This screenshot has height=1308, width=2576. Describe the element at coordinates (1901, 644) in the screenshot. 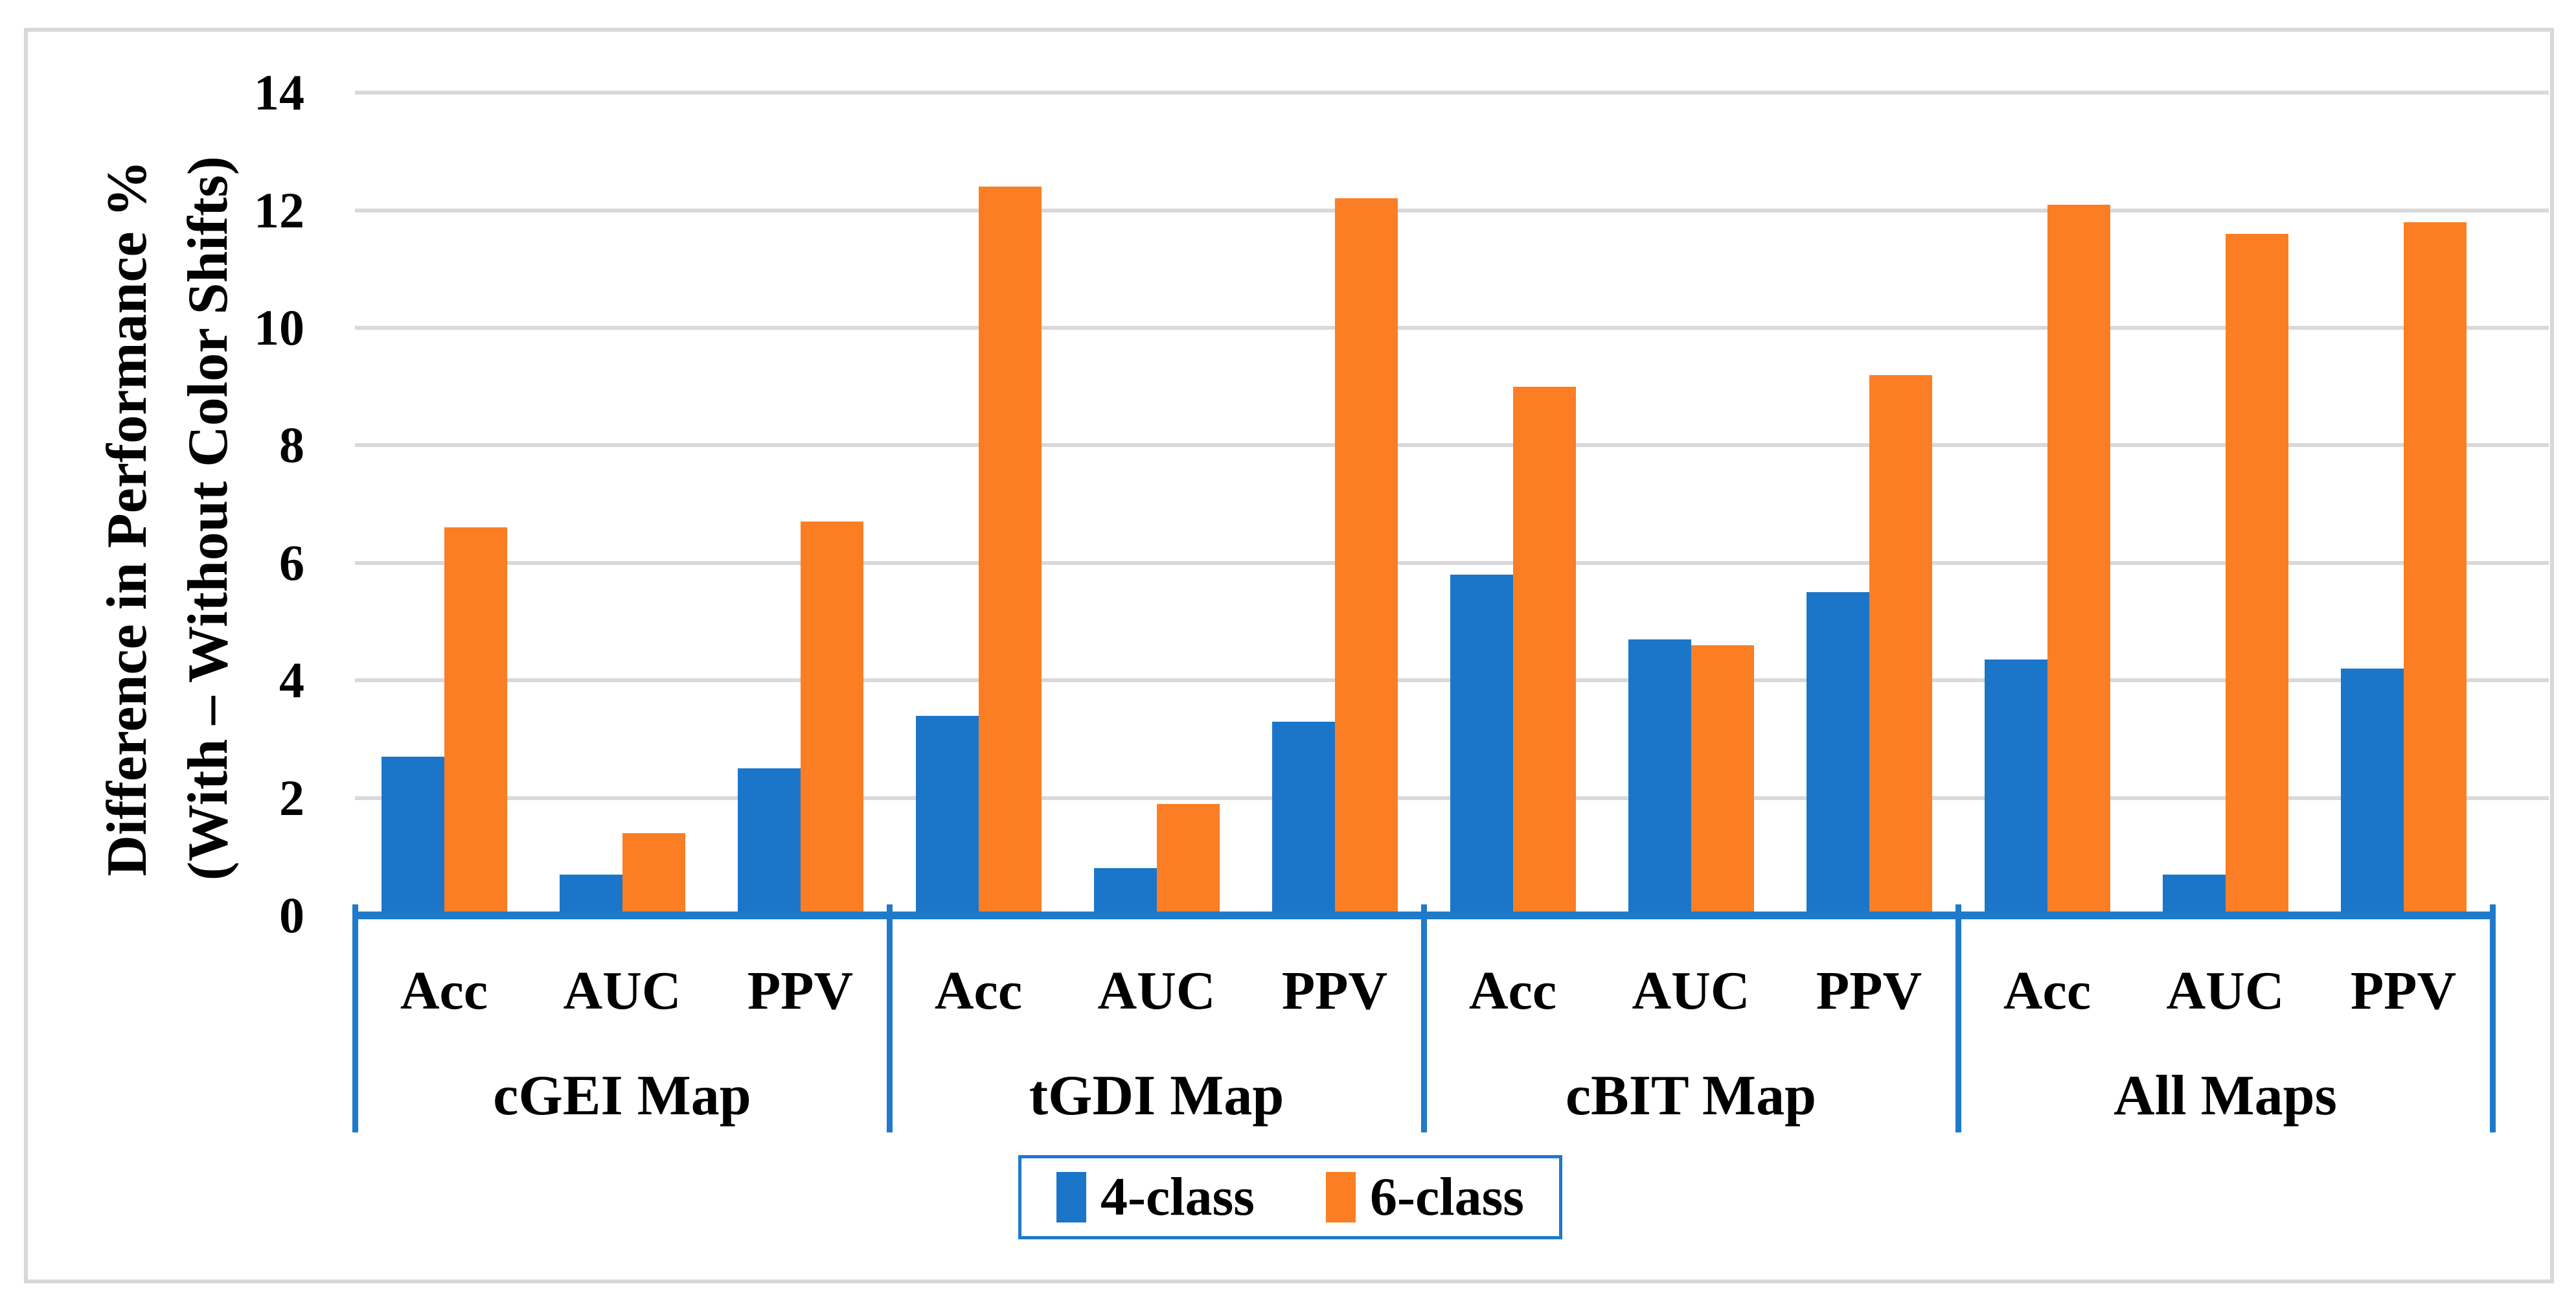

I see `bar-6-class-cbit-map-ppv` at that location.